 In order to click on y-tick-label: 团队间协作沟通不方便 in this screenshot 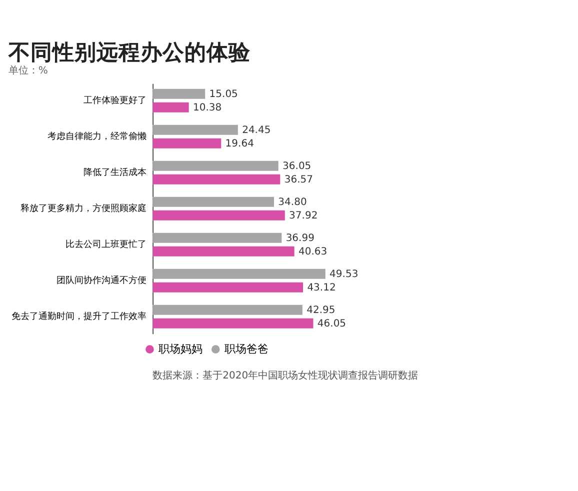, I will do `click(101, 280)`.